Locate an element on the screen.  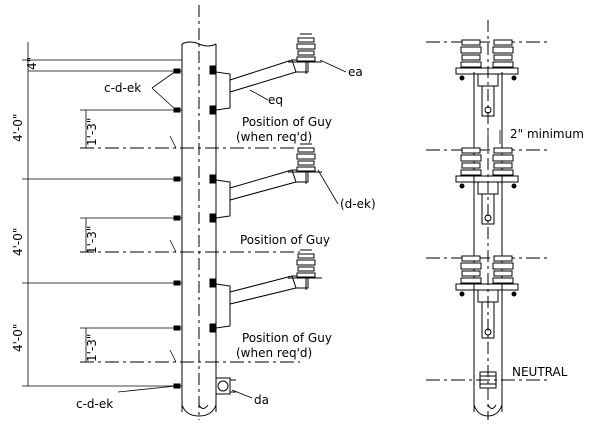
left-pole is located at coordinates (199, 212).